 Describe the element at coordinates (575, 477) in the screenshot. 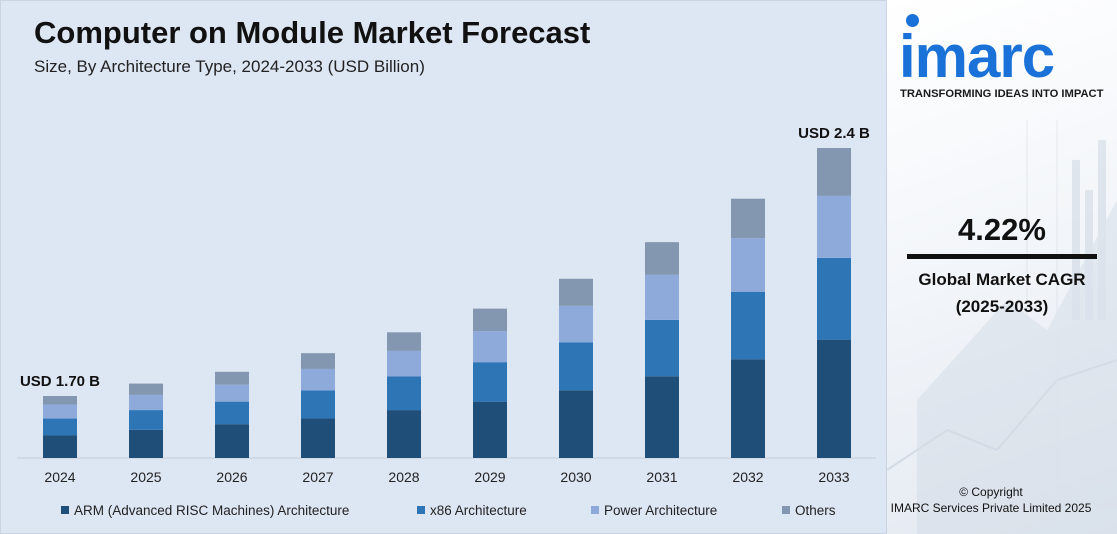

I see `x-tick-label-2030: 2030` at that location.